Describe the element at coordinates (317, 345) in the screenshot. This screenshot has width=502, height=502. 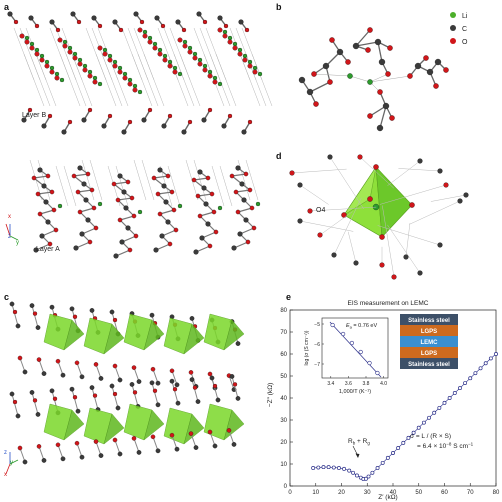
I see `inset-y-tick-label: −6` at that location.